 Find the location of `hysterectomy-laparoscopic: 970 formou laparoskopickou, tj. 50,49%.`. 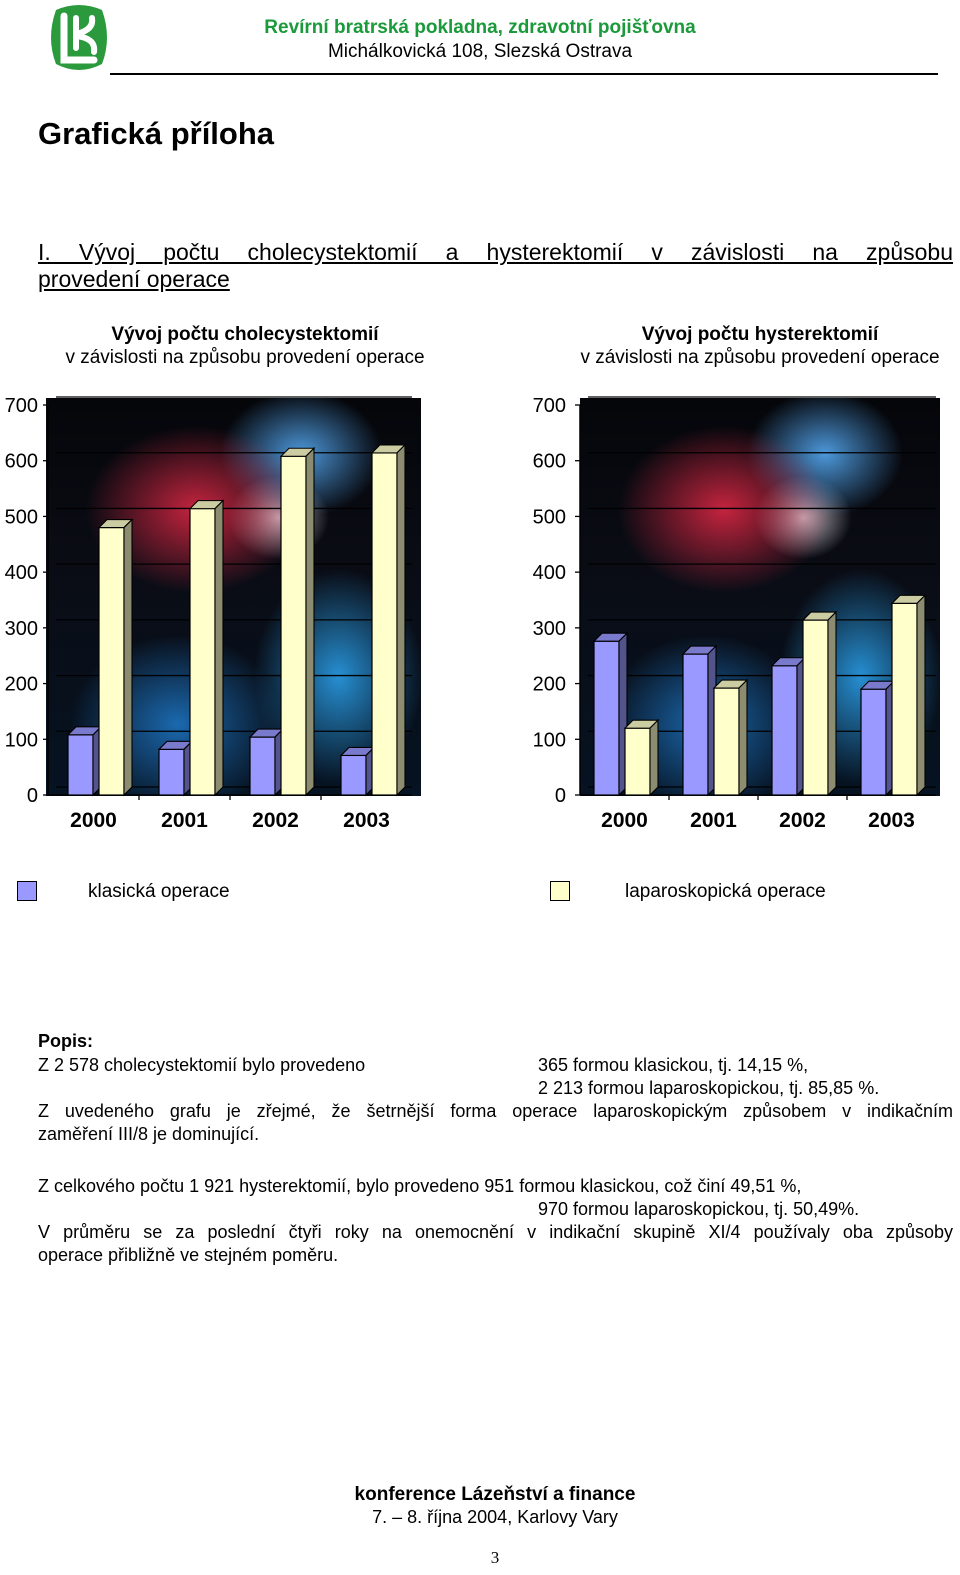

hysterectomy-laparoscopic: 970 formou laparoskopickou, tj. 50,49%. is located at coordinates (699, 1209).